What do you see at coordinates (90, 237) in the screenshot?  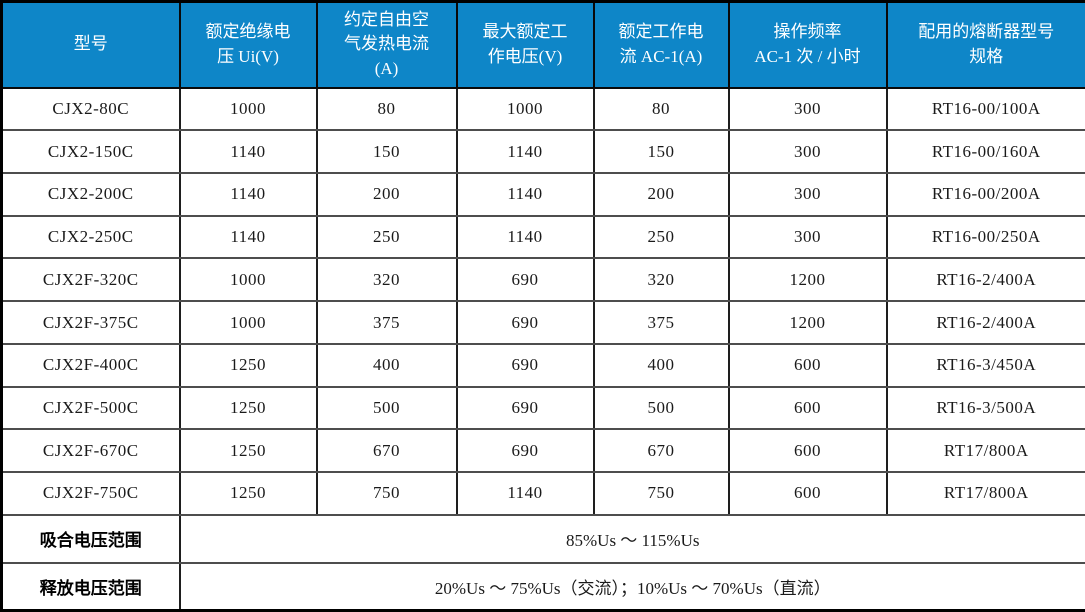 I see `cell-model: CJX2-250C` at bounding box center [90, 237].